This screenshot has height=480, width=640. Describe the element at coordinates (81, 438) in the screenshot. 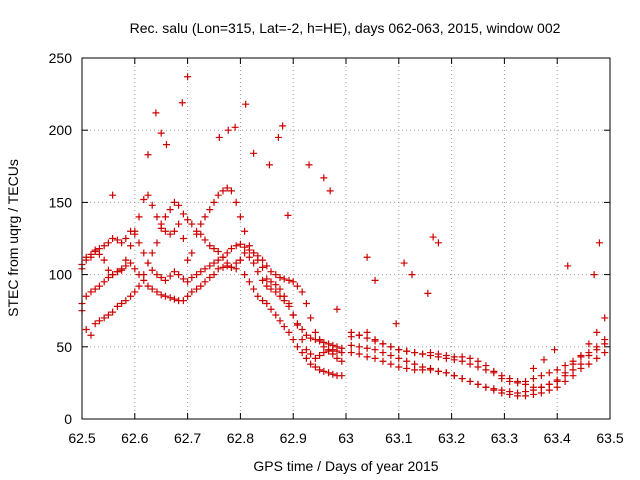

I see `x-tick-label: 62.5` at that location.